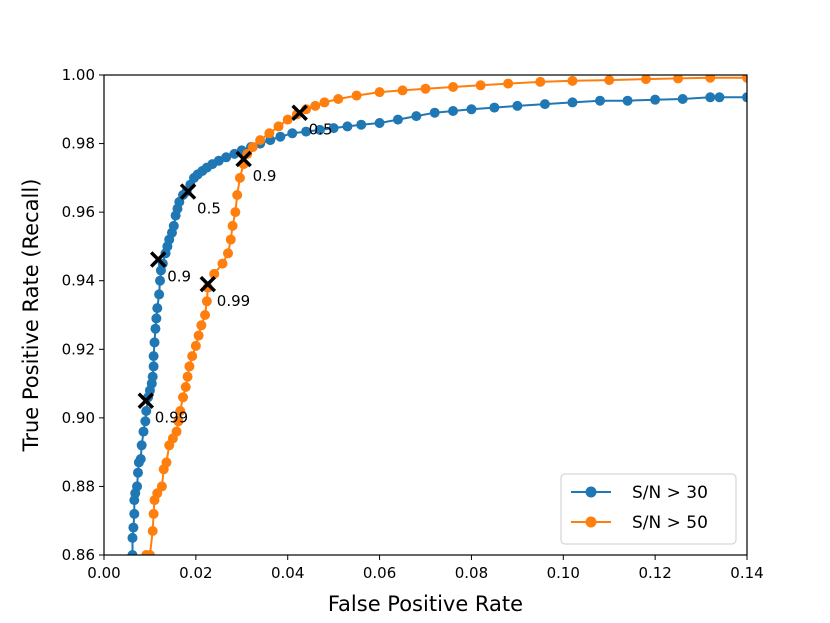  What do you see at coordinates (287, 573) in the screenshot?
I see `x-tick-label: 0.04` at bounding box center [287, 573].